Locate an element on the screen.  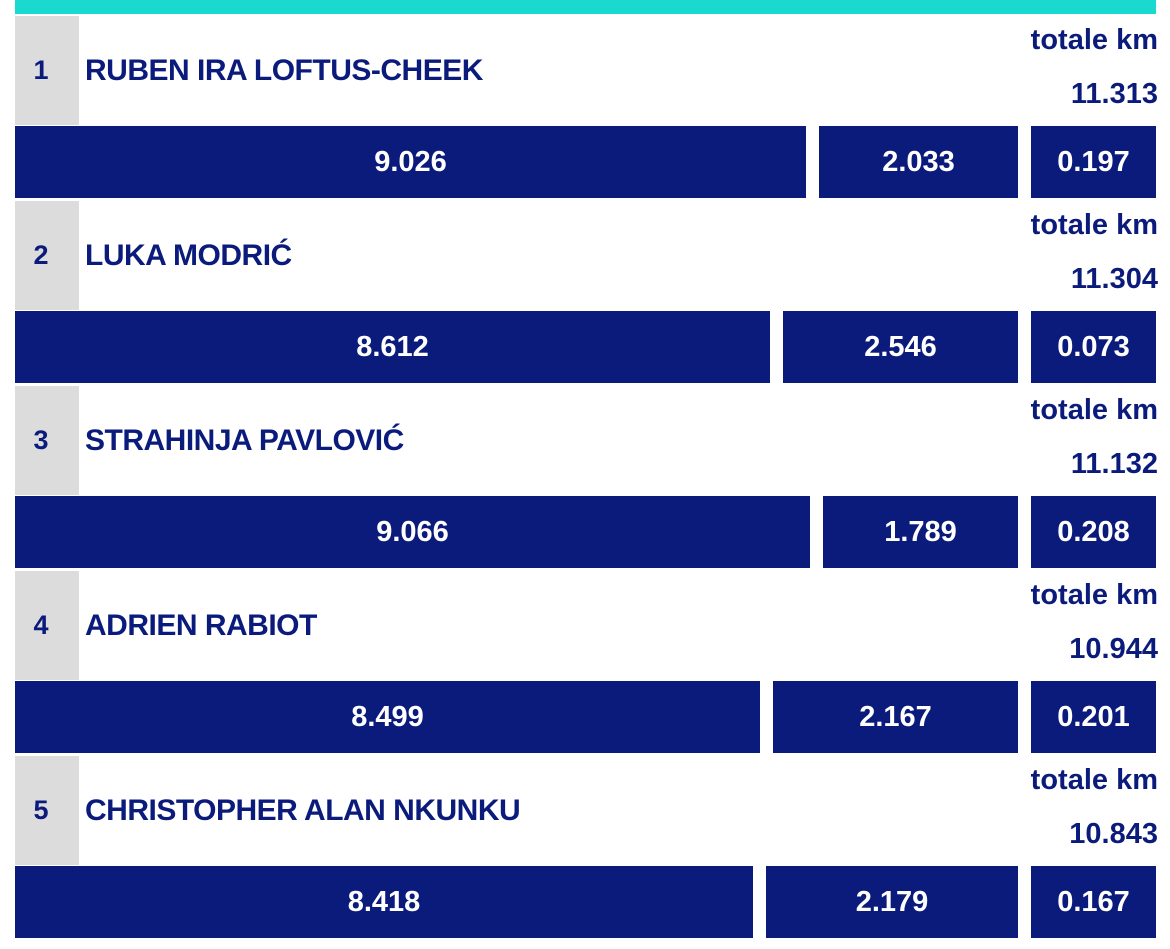
rank-number: 1 is located at coordinates (41, 70).